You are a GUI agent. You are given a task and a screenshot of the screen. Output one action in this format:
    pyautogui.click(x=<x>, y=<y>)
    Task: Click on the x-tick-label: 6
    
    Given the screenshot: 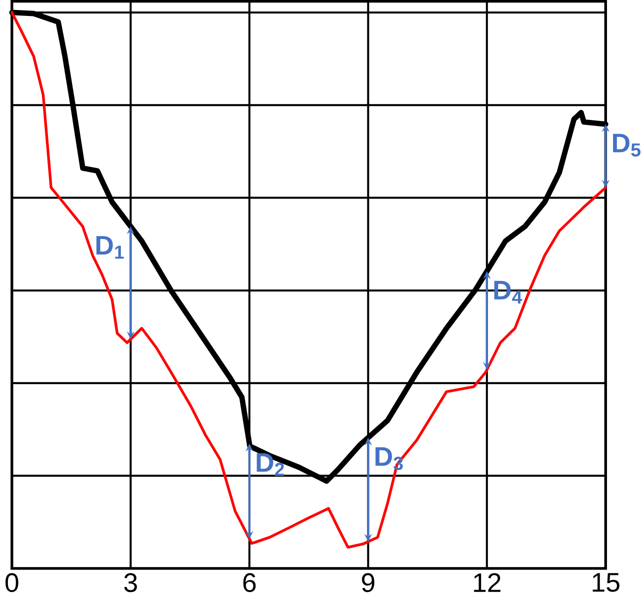 What is the action you would take?
    pyautogui.click(x=249, y=582)
    